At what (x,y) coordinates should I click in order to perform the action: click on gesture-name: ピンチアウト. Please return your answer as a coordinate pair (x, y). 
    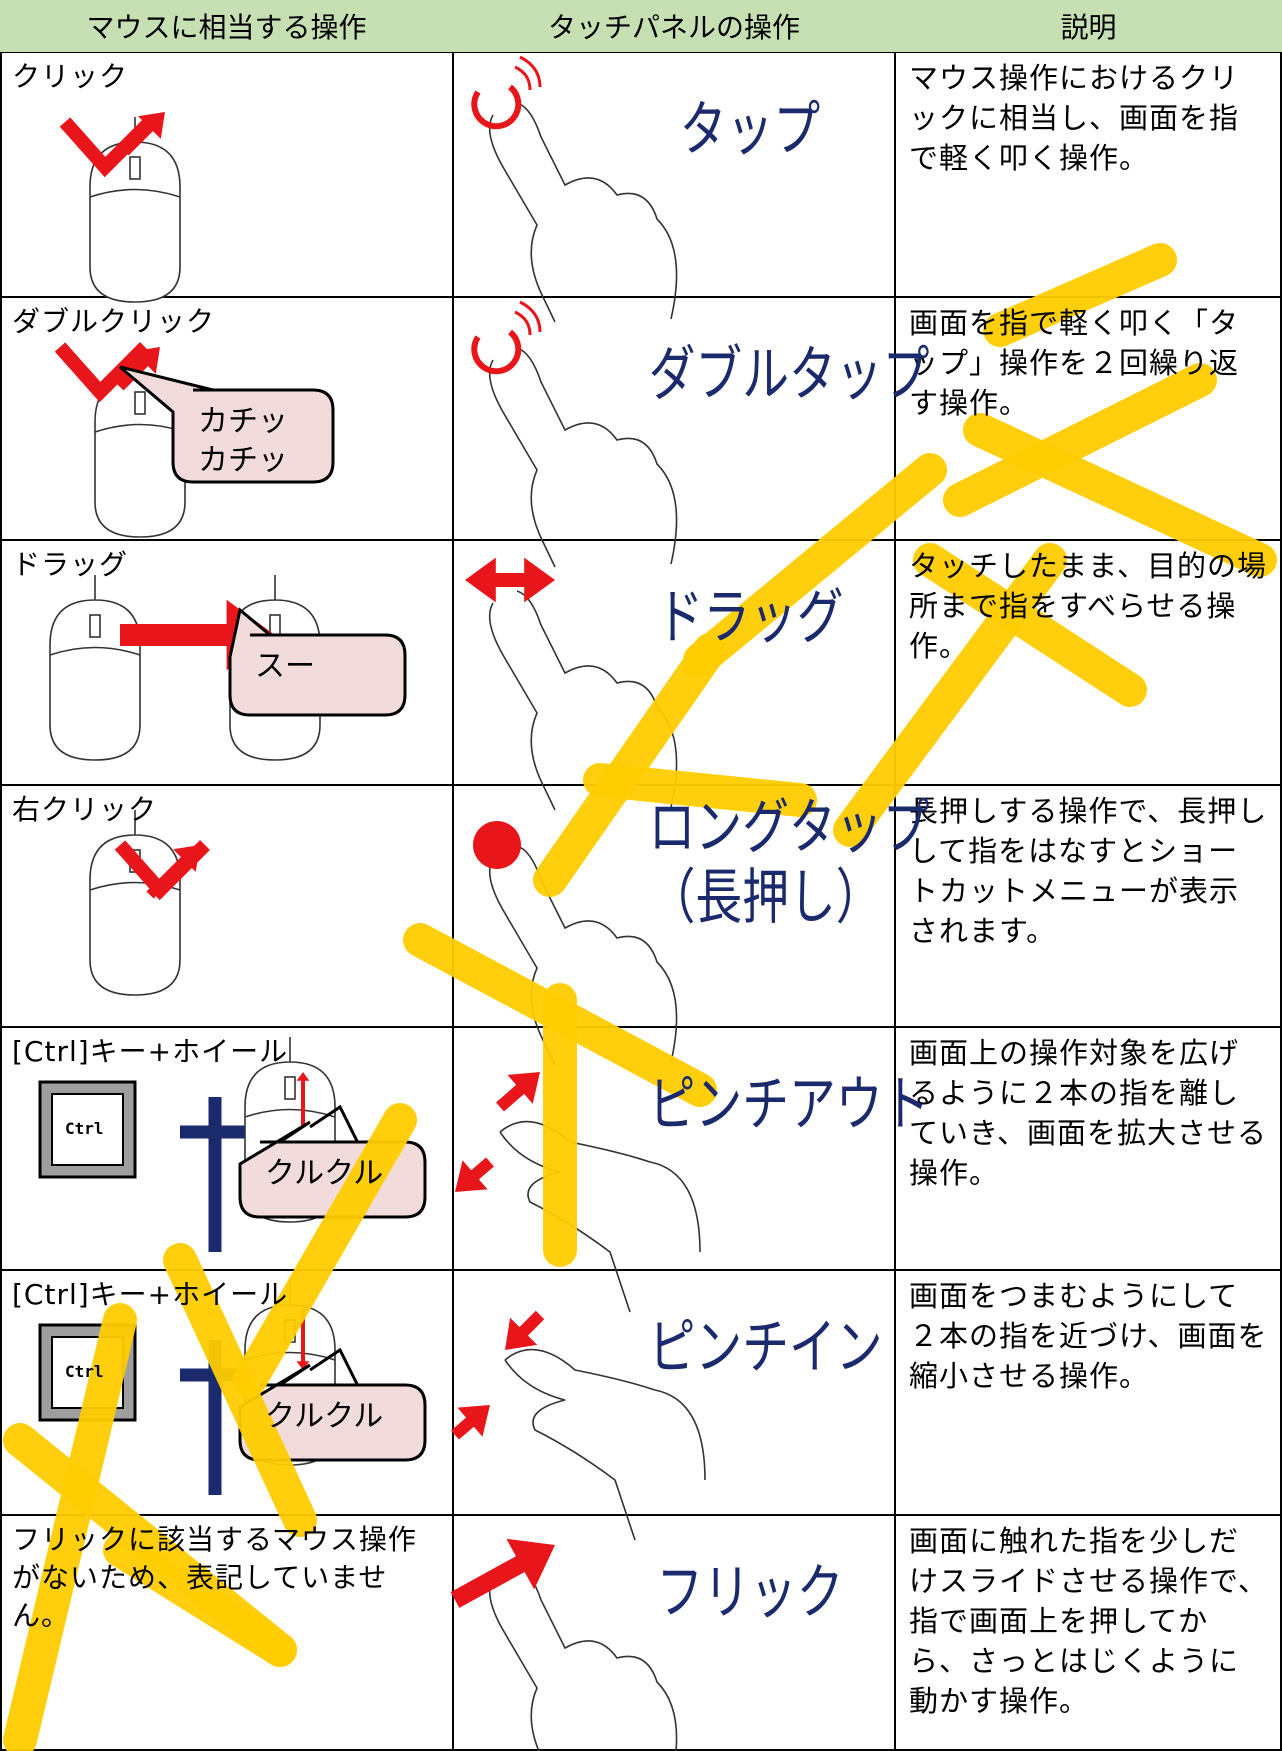
    Looking at the image, I should click on (789, 1105).